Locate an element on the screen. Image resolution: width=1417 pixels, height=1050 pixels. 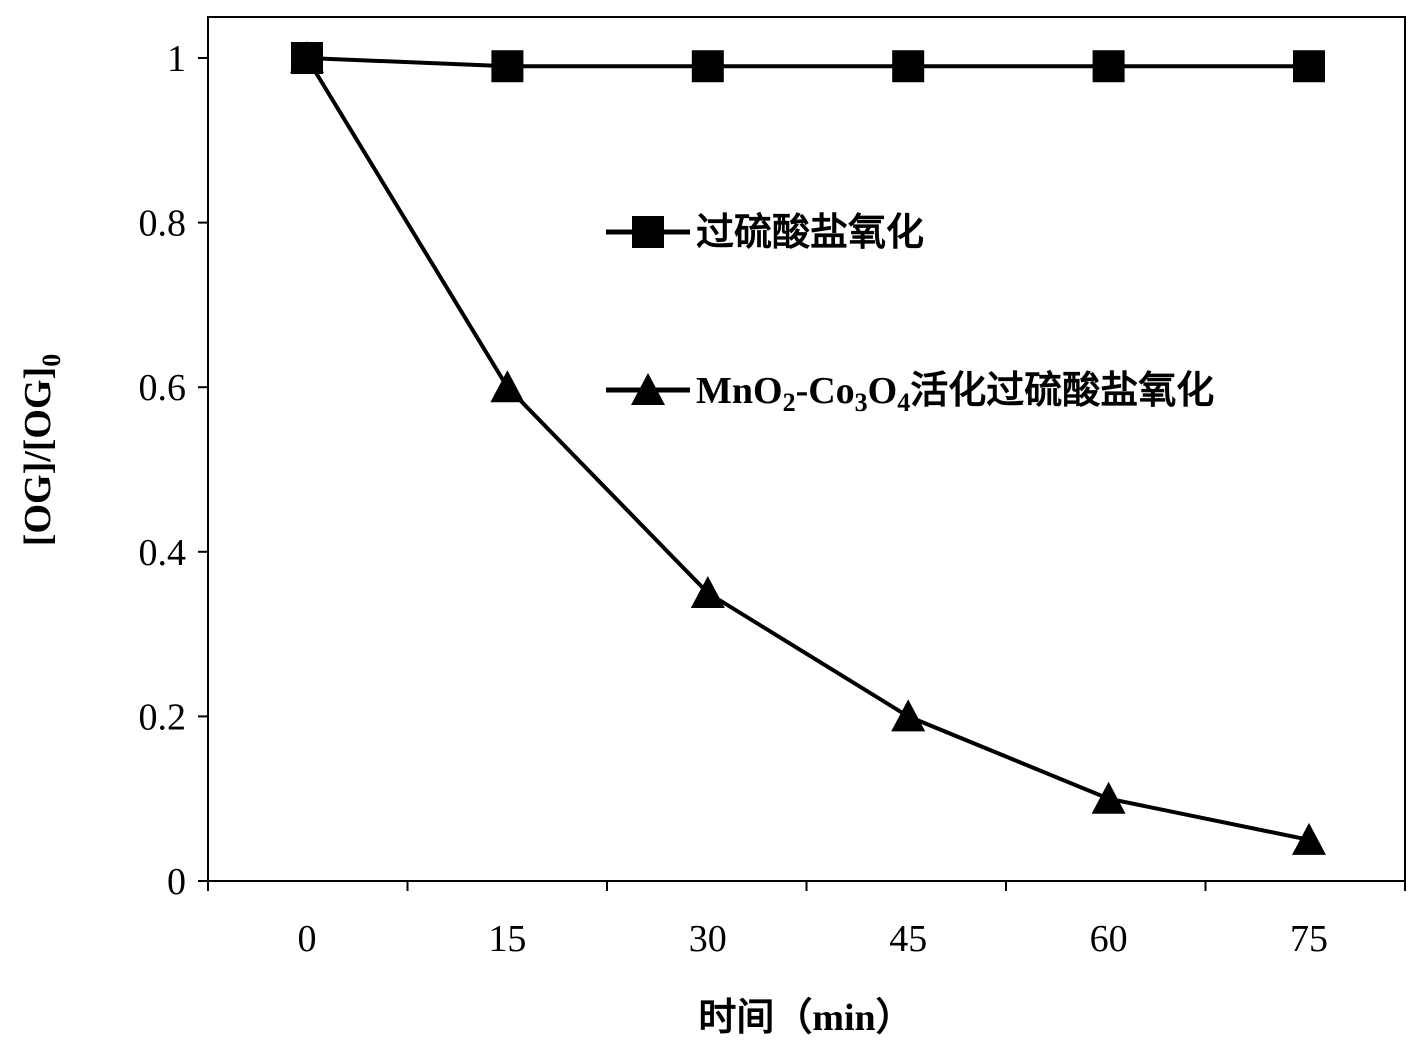
y-tick-label: 1 is located at coordinates (176, 59).